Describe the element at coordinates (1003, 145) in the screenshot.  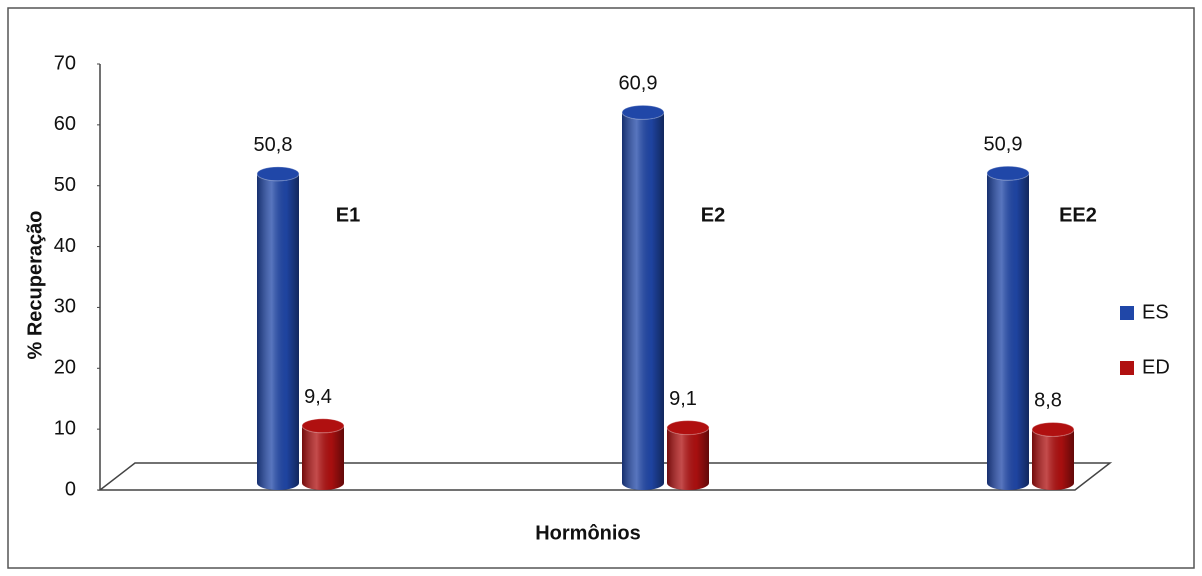
I see `value-label: 50,9` at that location.